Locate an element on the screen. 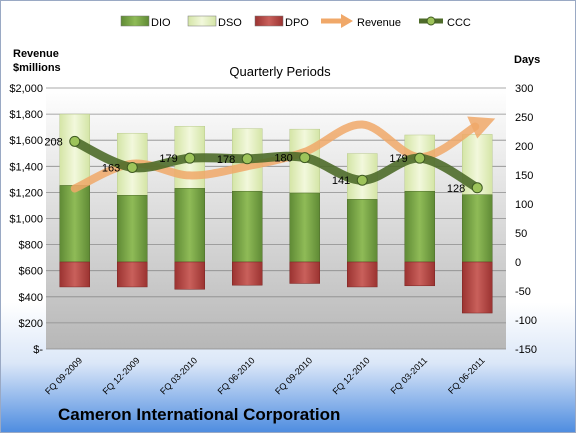 This screenshot has width=576, height=433. x-tick-label: FQ 09-2010 is located at coordinates (293, 375).